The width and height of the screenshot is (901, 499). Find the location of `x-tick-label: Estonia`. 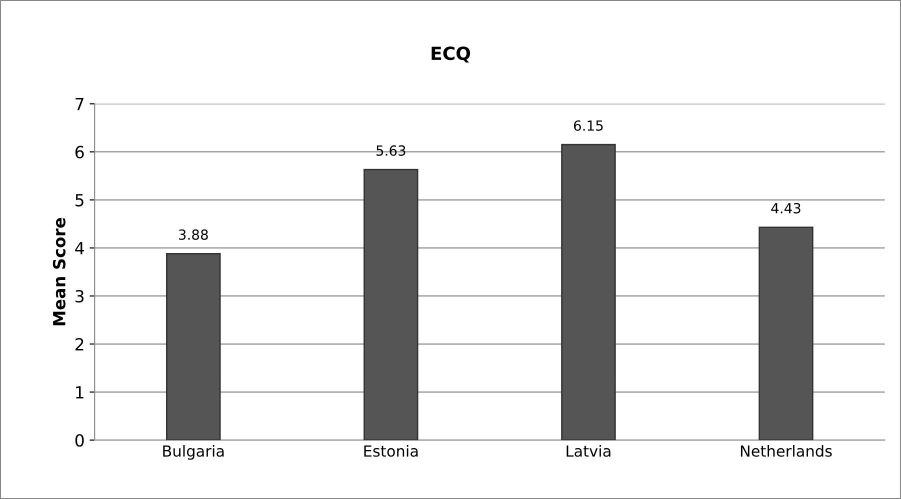

x-tick-label: Estonia is located at coordinates (391, 450).